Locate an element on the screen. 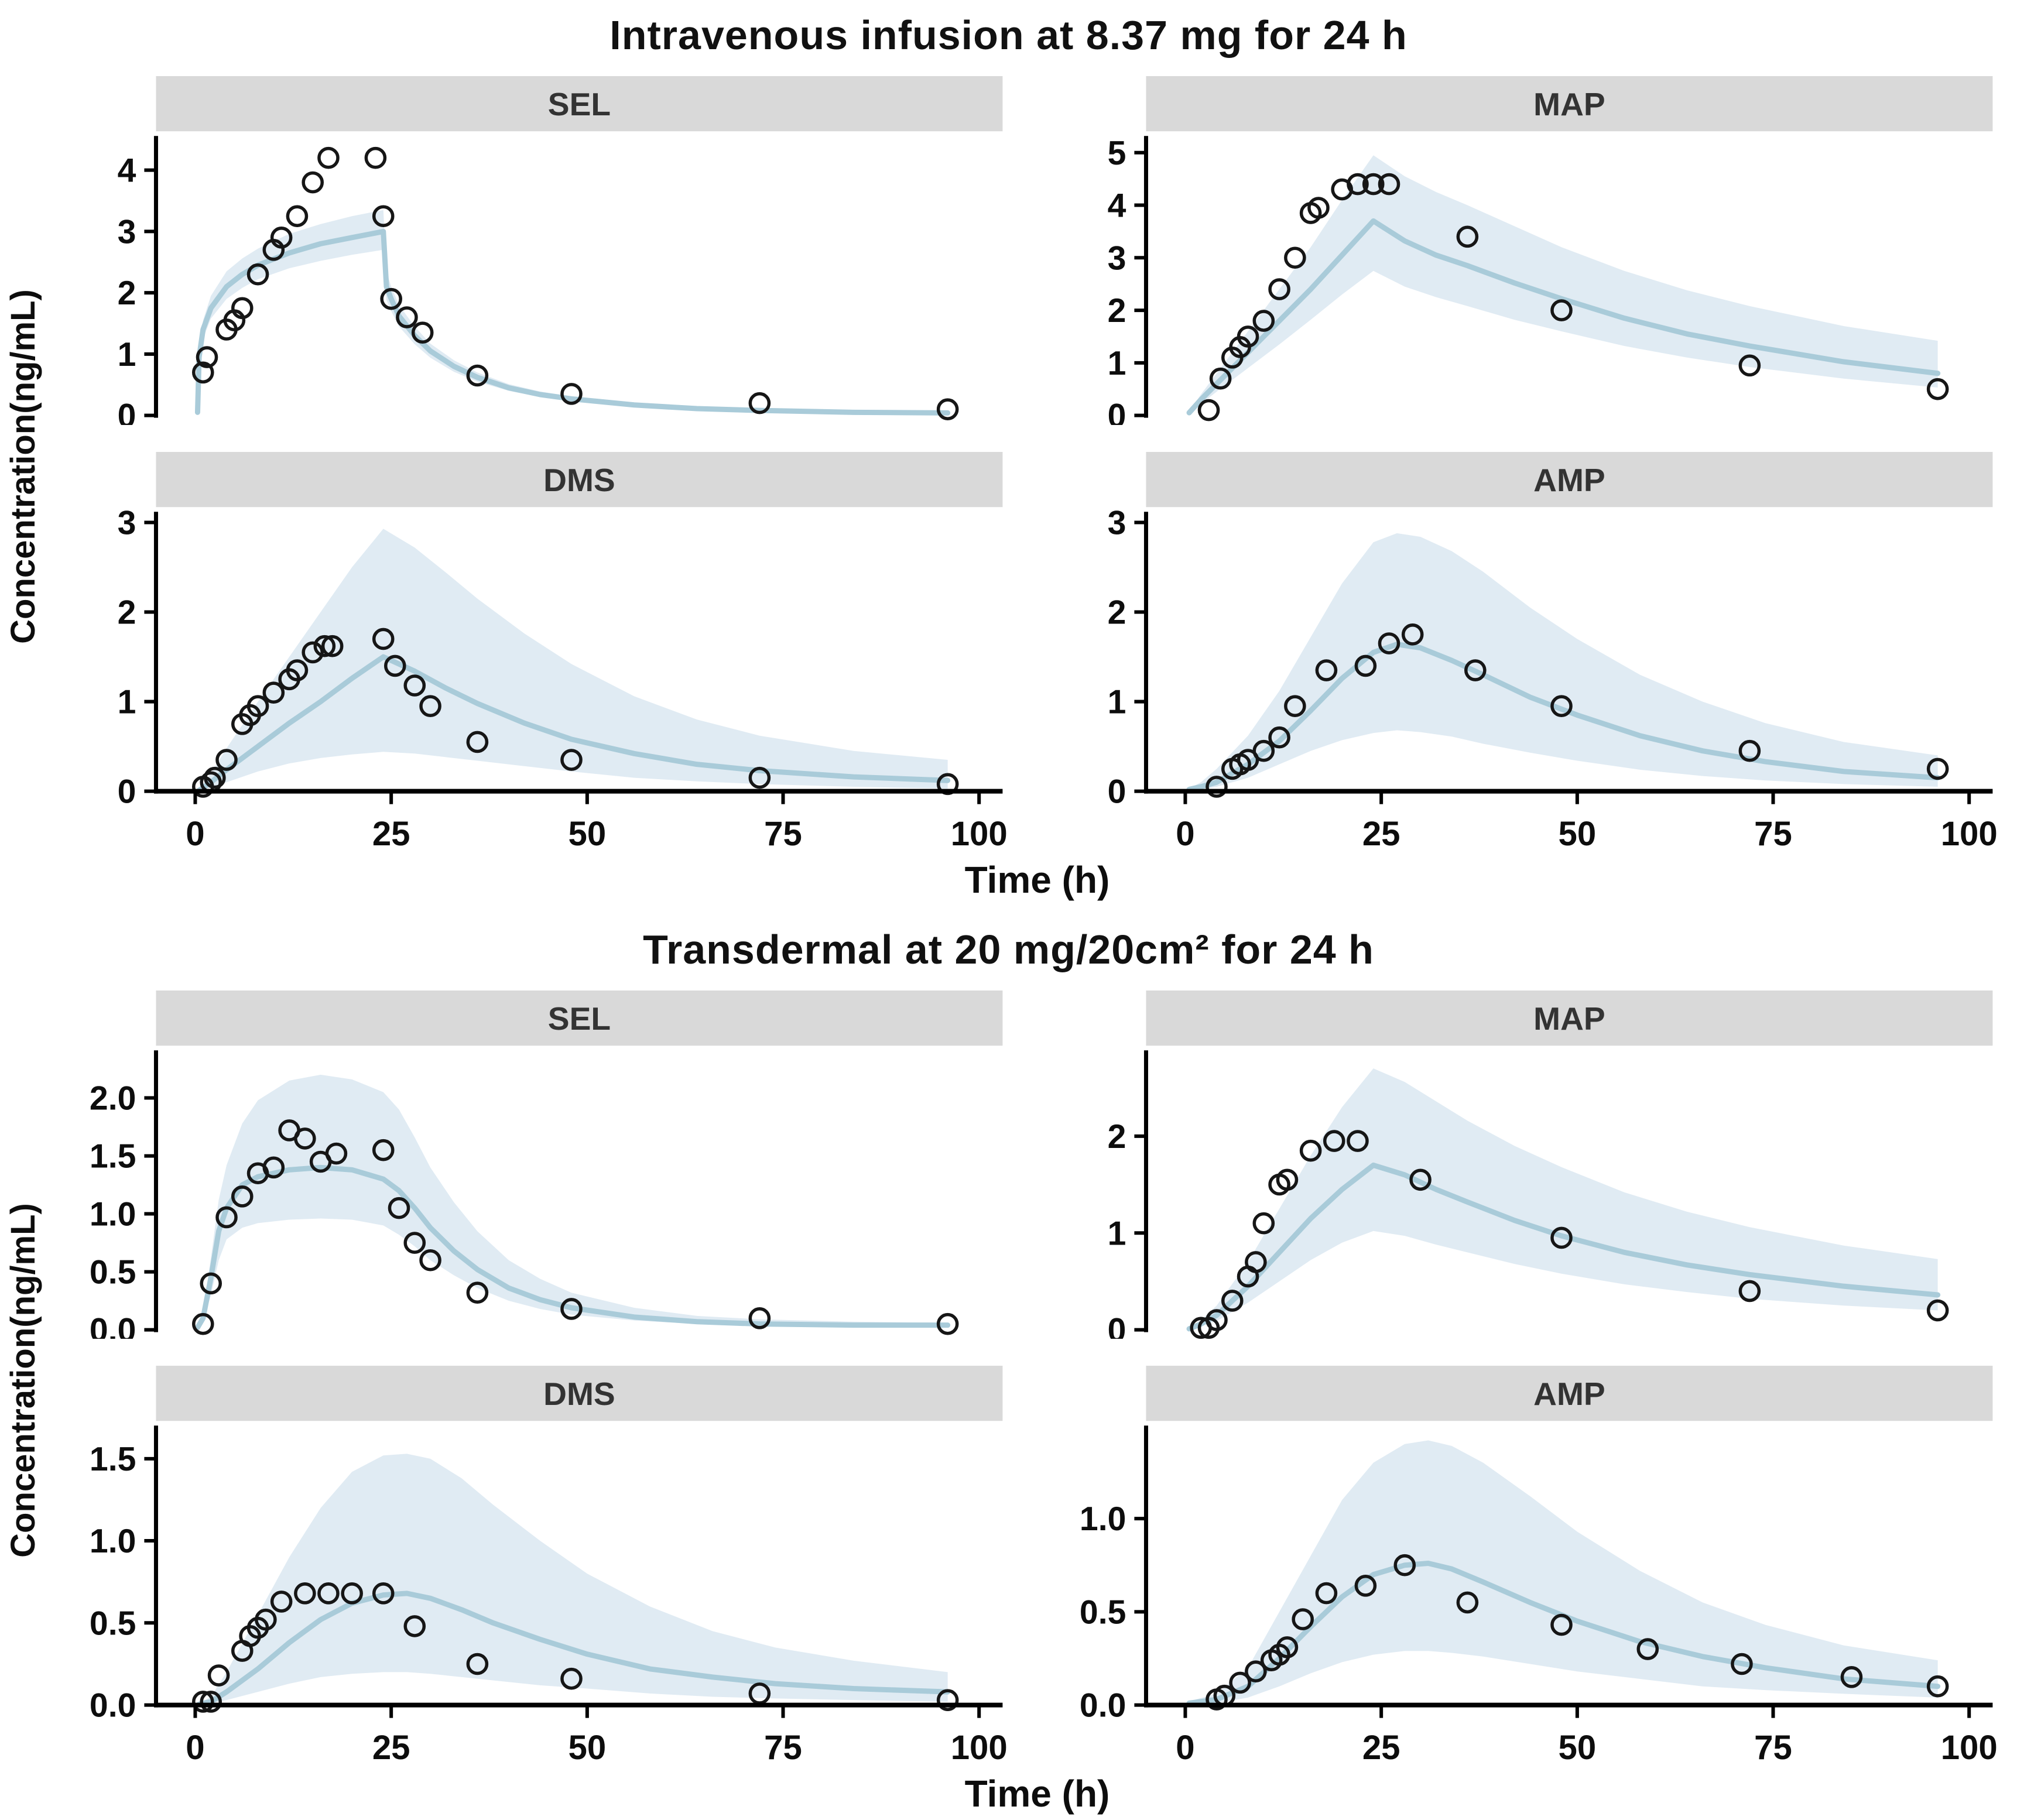 Image resolution: width=2017 pixels, height=1820 pixels. x-axis-title: Time (h) is located at coordinates (1037, 1794).